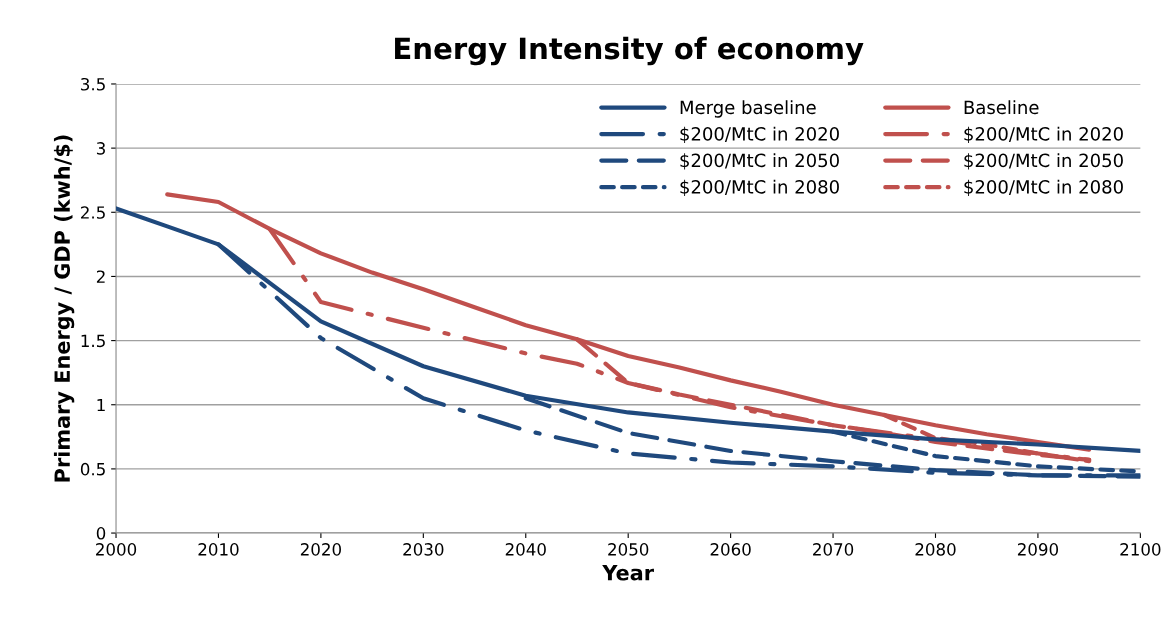 The width and height of the screenshot is (1172, 622). Describe the element at coordinates (101, 533) in the screenshot. I see `y-tick-label: 0` at that location.